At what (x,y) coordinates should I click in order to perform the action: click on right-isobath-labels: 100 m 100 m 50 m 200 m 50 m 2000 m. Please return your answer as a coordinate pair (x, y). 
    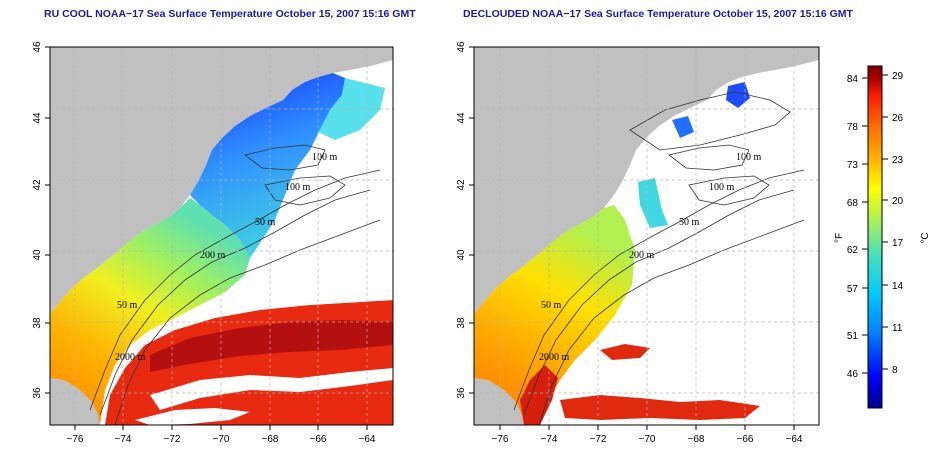
    Looking at the image, I should click on (650, 257).